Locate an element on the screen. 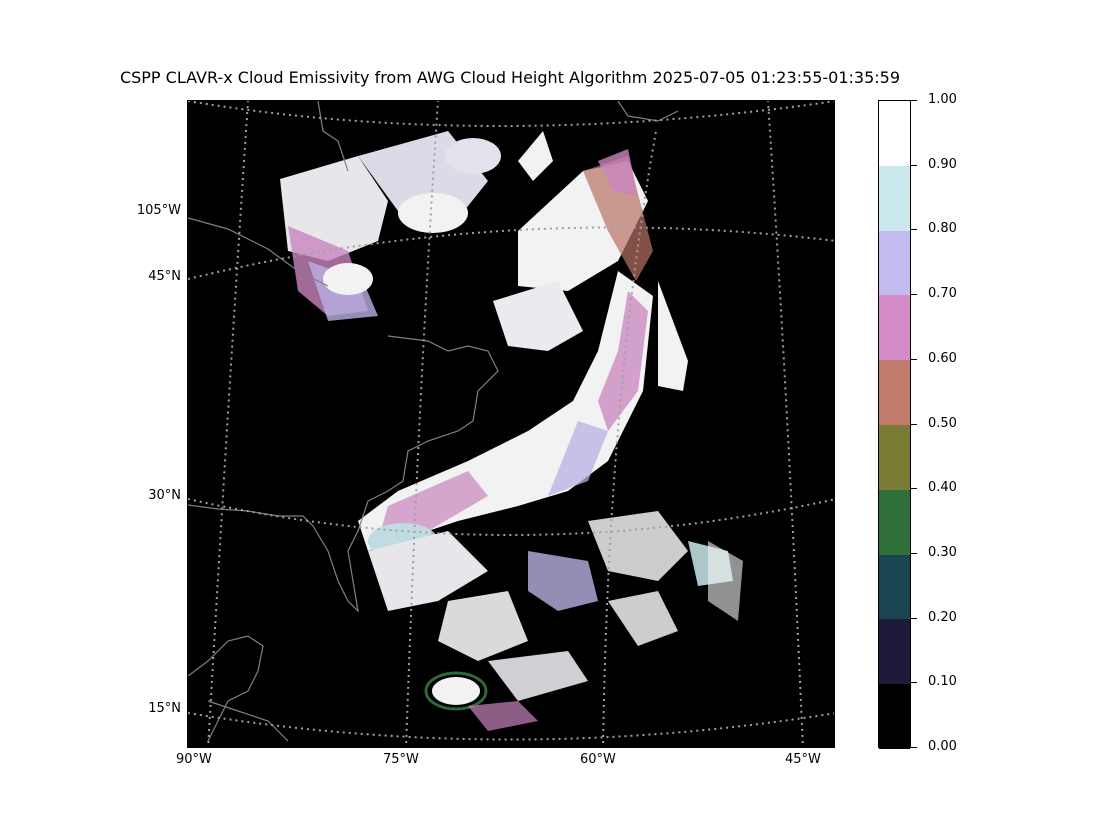 The height and width of the screenshot is (840, 1120). lat-label-30n: 30°N is located at coordinates (164, 495).